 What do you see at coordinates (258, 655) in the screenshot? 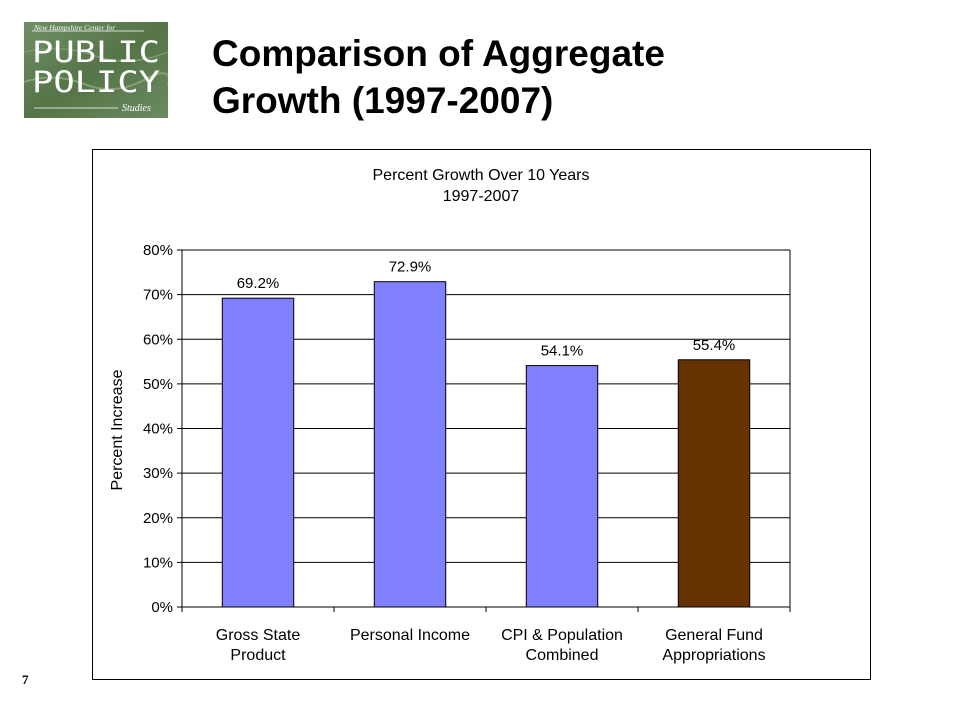
I see `x-tick-label: Product` at bounding box center [258, 655].